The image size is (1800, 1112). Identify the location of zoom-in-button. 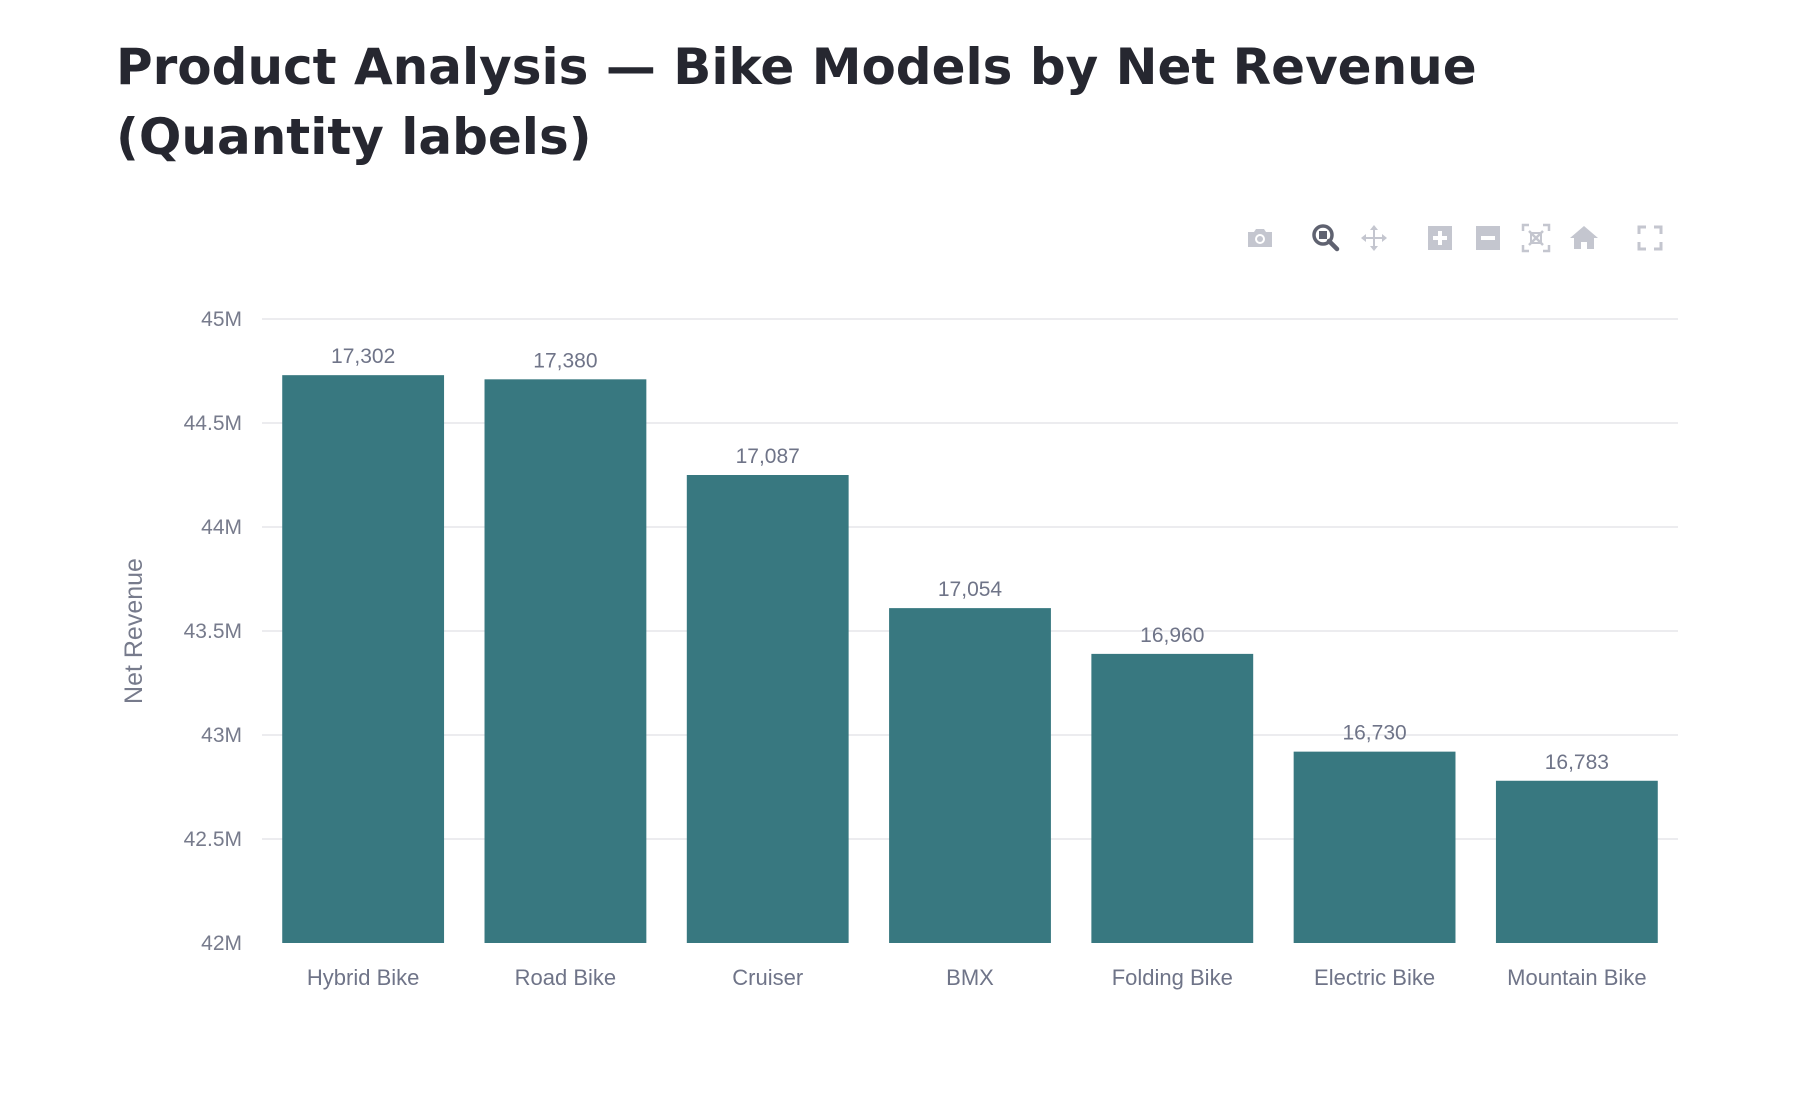
(1440, 238).